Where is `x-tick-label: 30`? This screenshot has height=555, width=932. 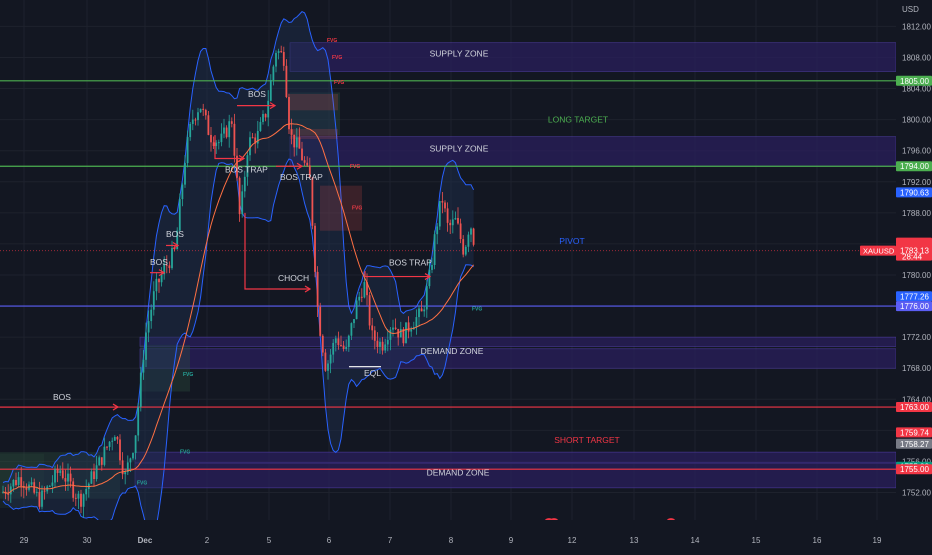 x-tick-label: 30 is located at coordinates (87, 540).